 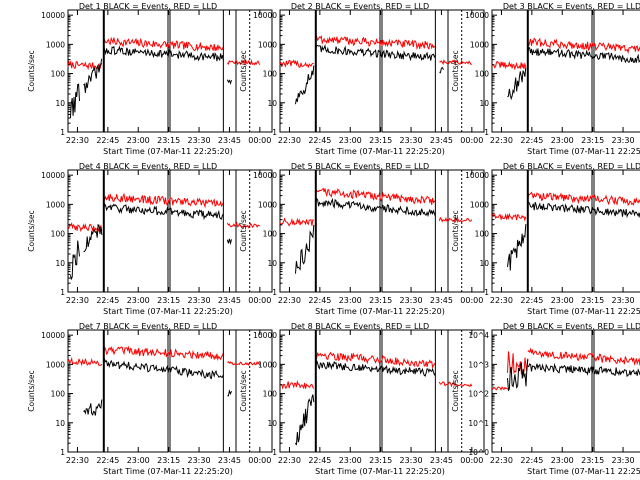 I want to click on chart-title: Det 1 BLACK = Events, RED = LLD, so click(x=148, y=6).